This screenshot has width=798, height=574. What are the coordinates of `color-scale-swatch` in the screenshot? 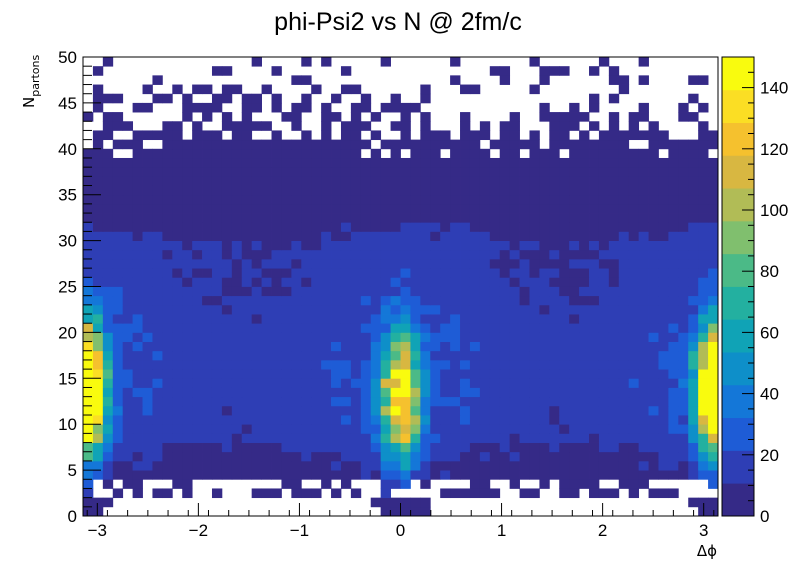 It's located at (738, 467).